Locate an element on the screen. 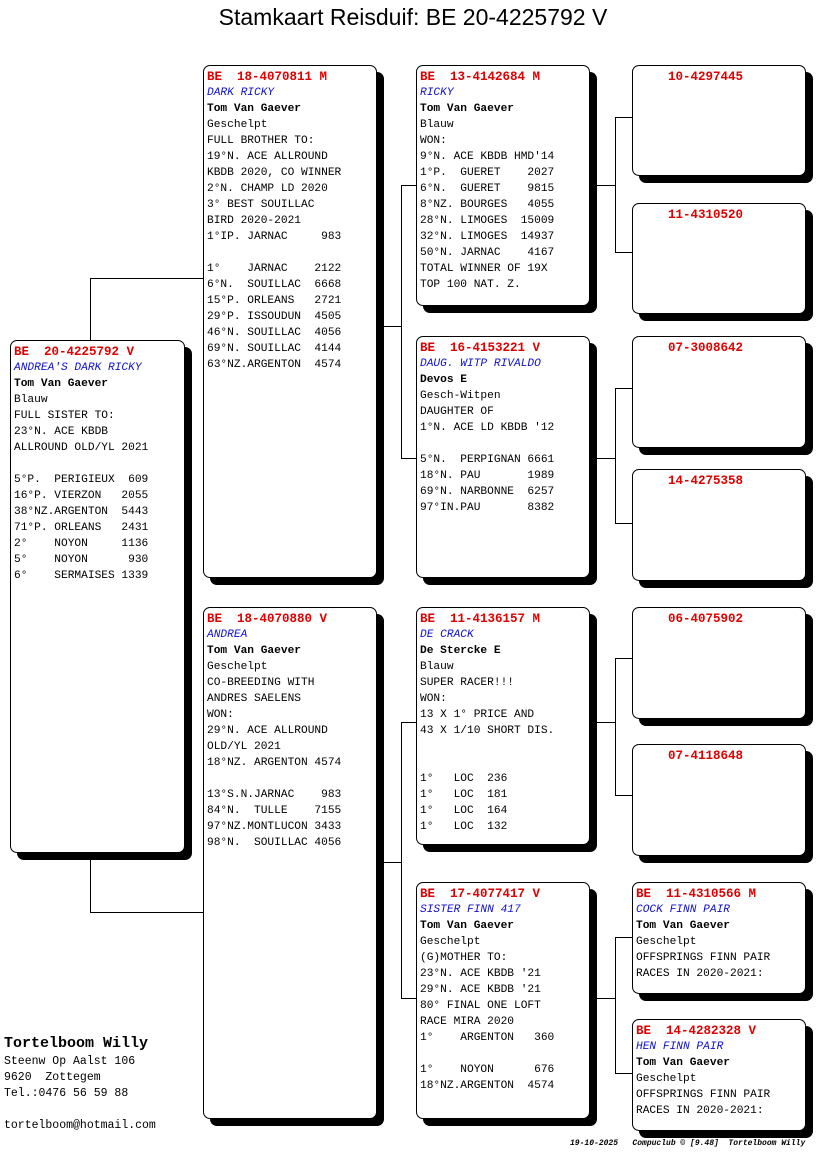  info-line: 2° NOYON 1136 is located at coordinates (81, 544).